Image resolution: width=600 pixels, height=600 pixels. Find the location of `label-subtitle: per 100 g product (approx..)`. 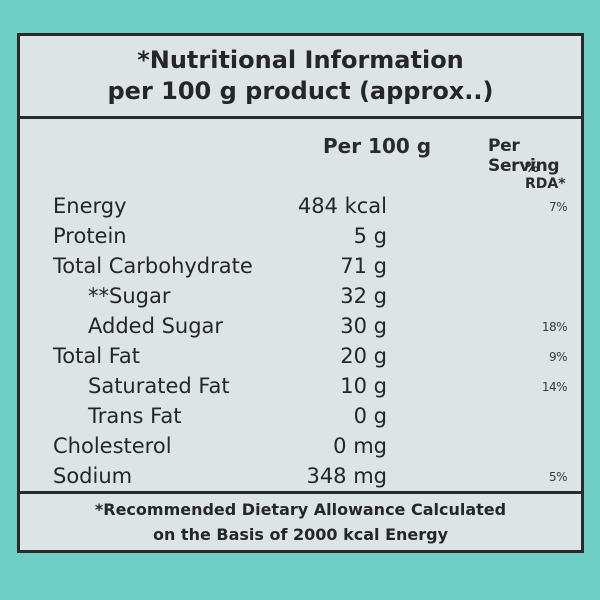

label-subtitle: per 100 g product (approx..) is located at coordinates (300, 91).